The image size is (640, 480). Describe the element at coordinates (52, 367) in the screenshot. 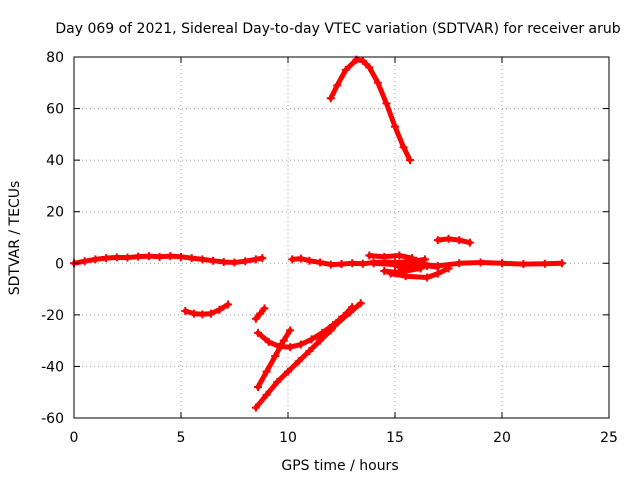

I see `y-tick-label: -40` at that location.